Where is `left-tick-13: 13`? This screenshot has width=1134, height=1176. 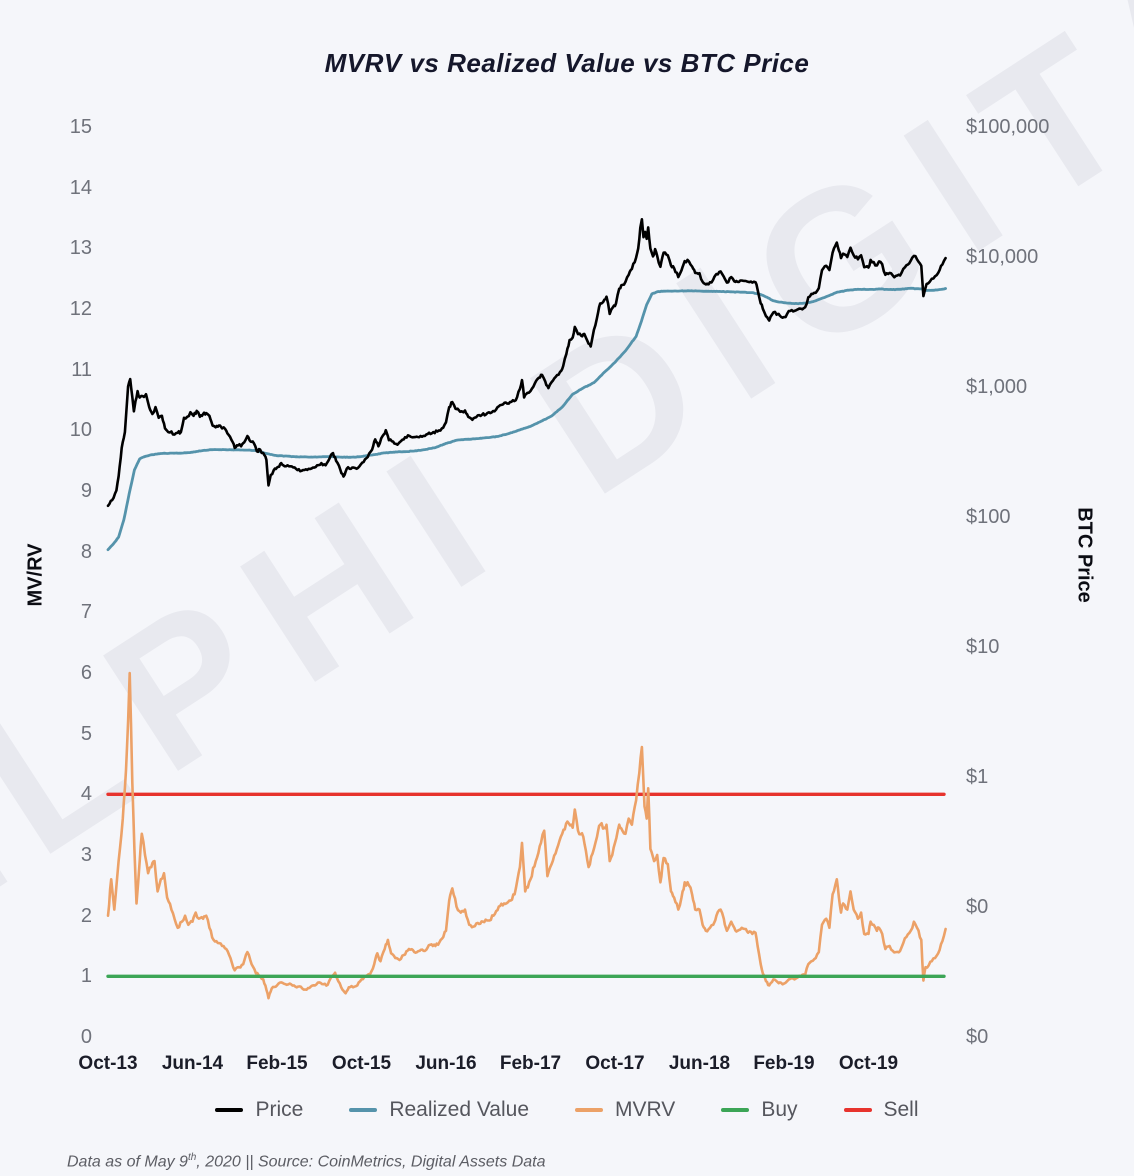 left-tick-13: 13 is located at coordinates (80, 248).